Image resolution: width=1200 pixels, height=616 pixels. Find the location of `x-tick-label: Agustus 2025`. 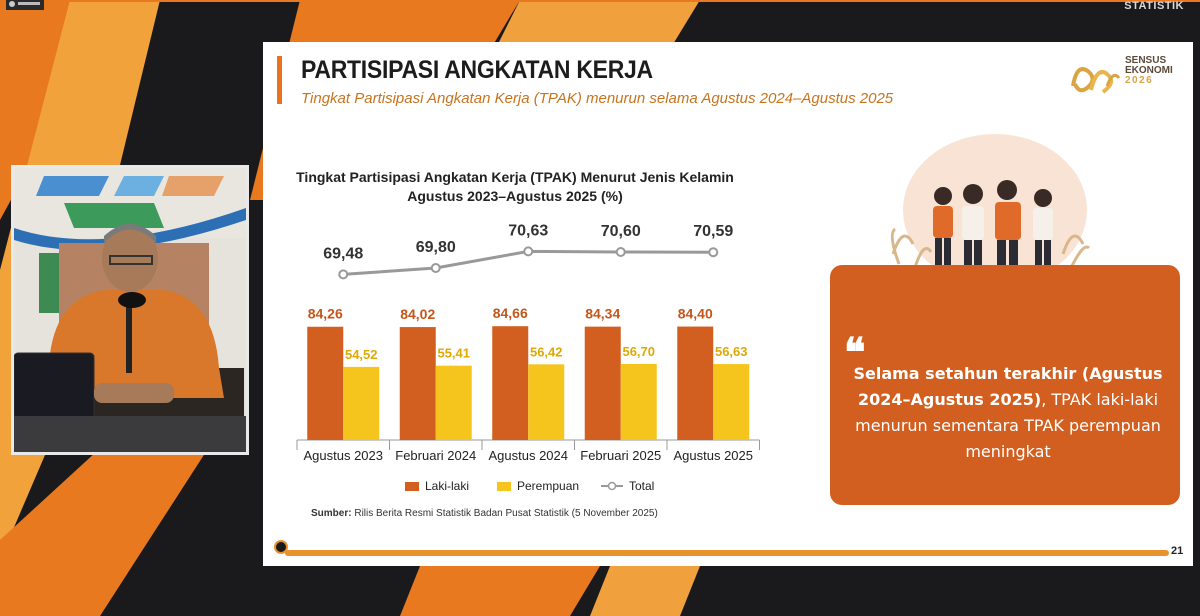

x-tick-label: Agustus 2025 is located at coordinates (713, 455).